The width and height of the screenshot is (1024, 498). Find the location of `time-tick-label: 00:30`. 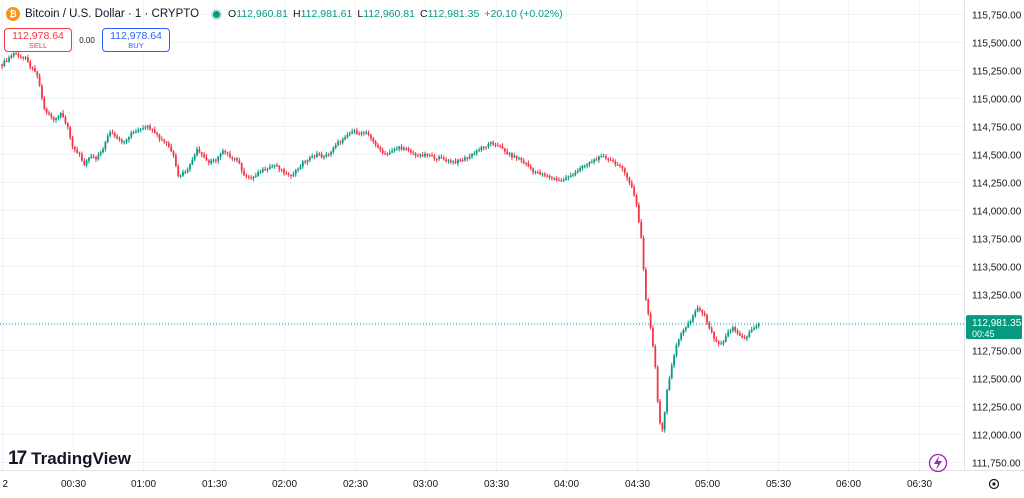

time-tick-label: 00:30 is located at coordinates (73, 484).